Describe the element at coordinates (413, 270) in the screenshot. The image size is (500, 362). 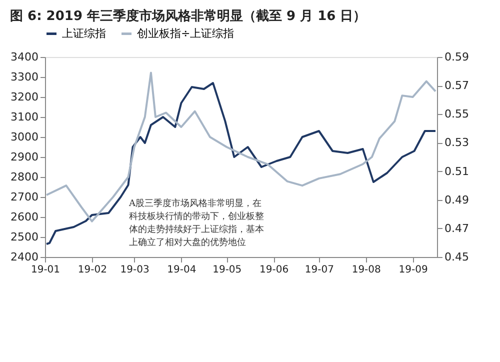
I see `x-tick-label: 19-09` at that location.